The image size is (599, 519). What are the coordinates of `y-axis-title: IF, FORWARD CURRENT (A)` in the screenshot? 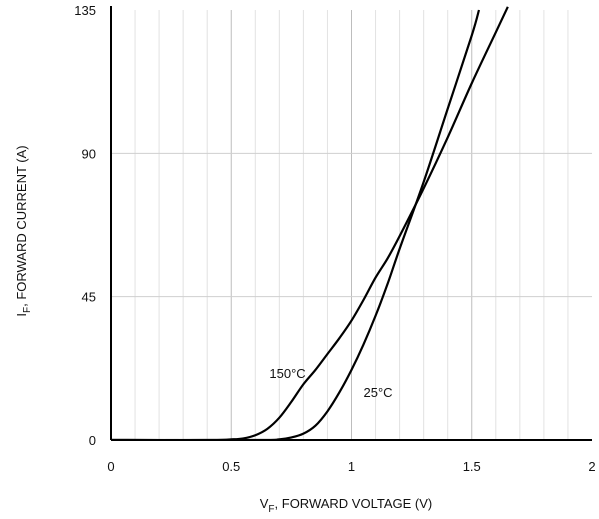 It's located at (23, 230).